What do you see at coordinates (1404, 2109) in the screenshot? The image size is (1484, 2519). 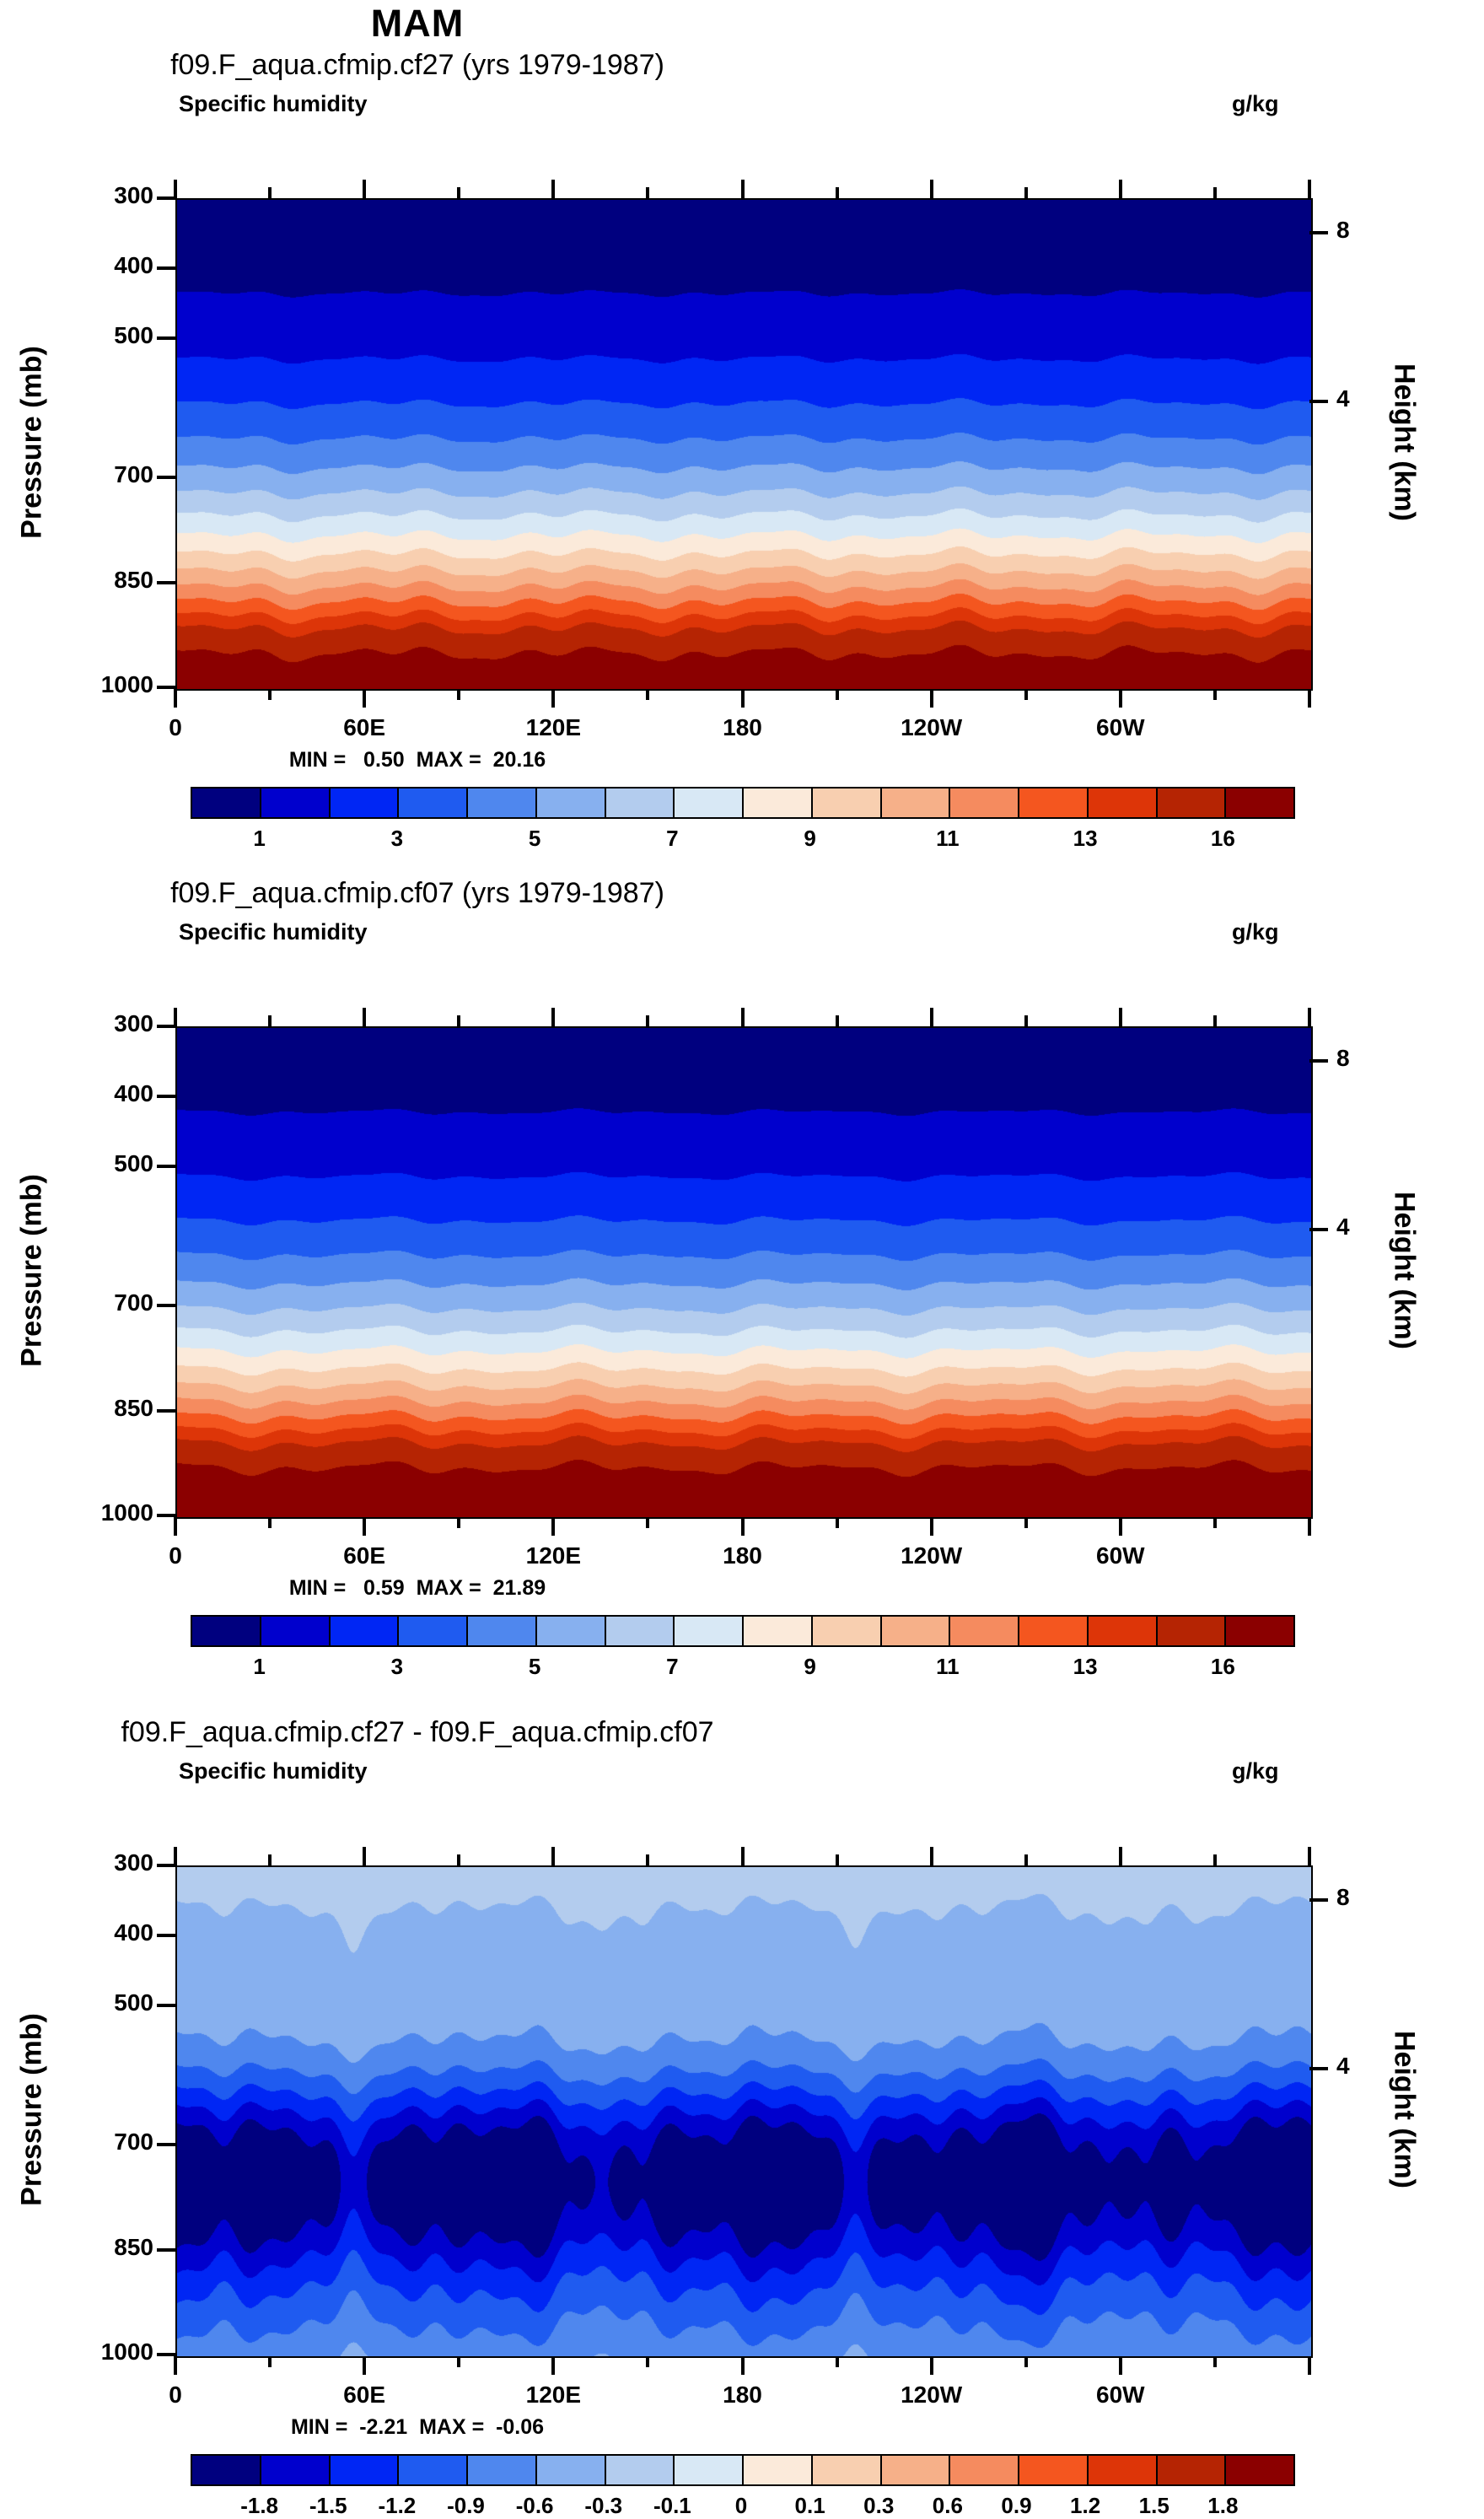 I see `right-y-axis-label: Height (km)` at bounding box center [1404, 2109].